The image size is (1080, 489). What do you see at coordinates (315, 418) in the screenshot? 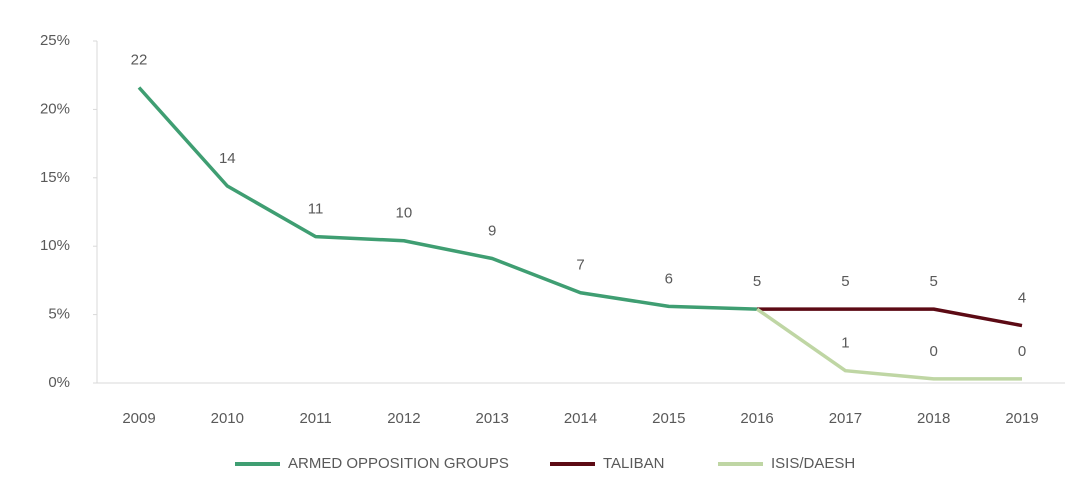
I see `x-tick-label: 2011` at bounding box center [315, 418].